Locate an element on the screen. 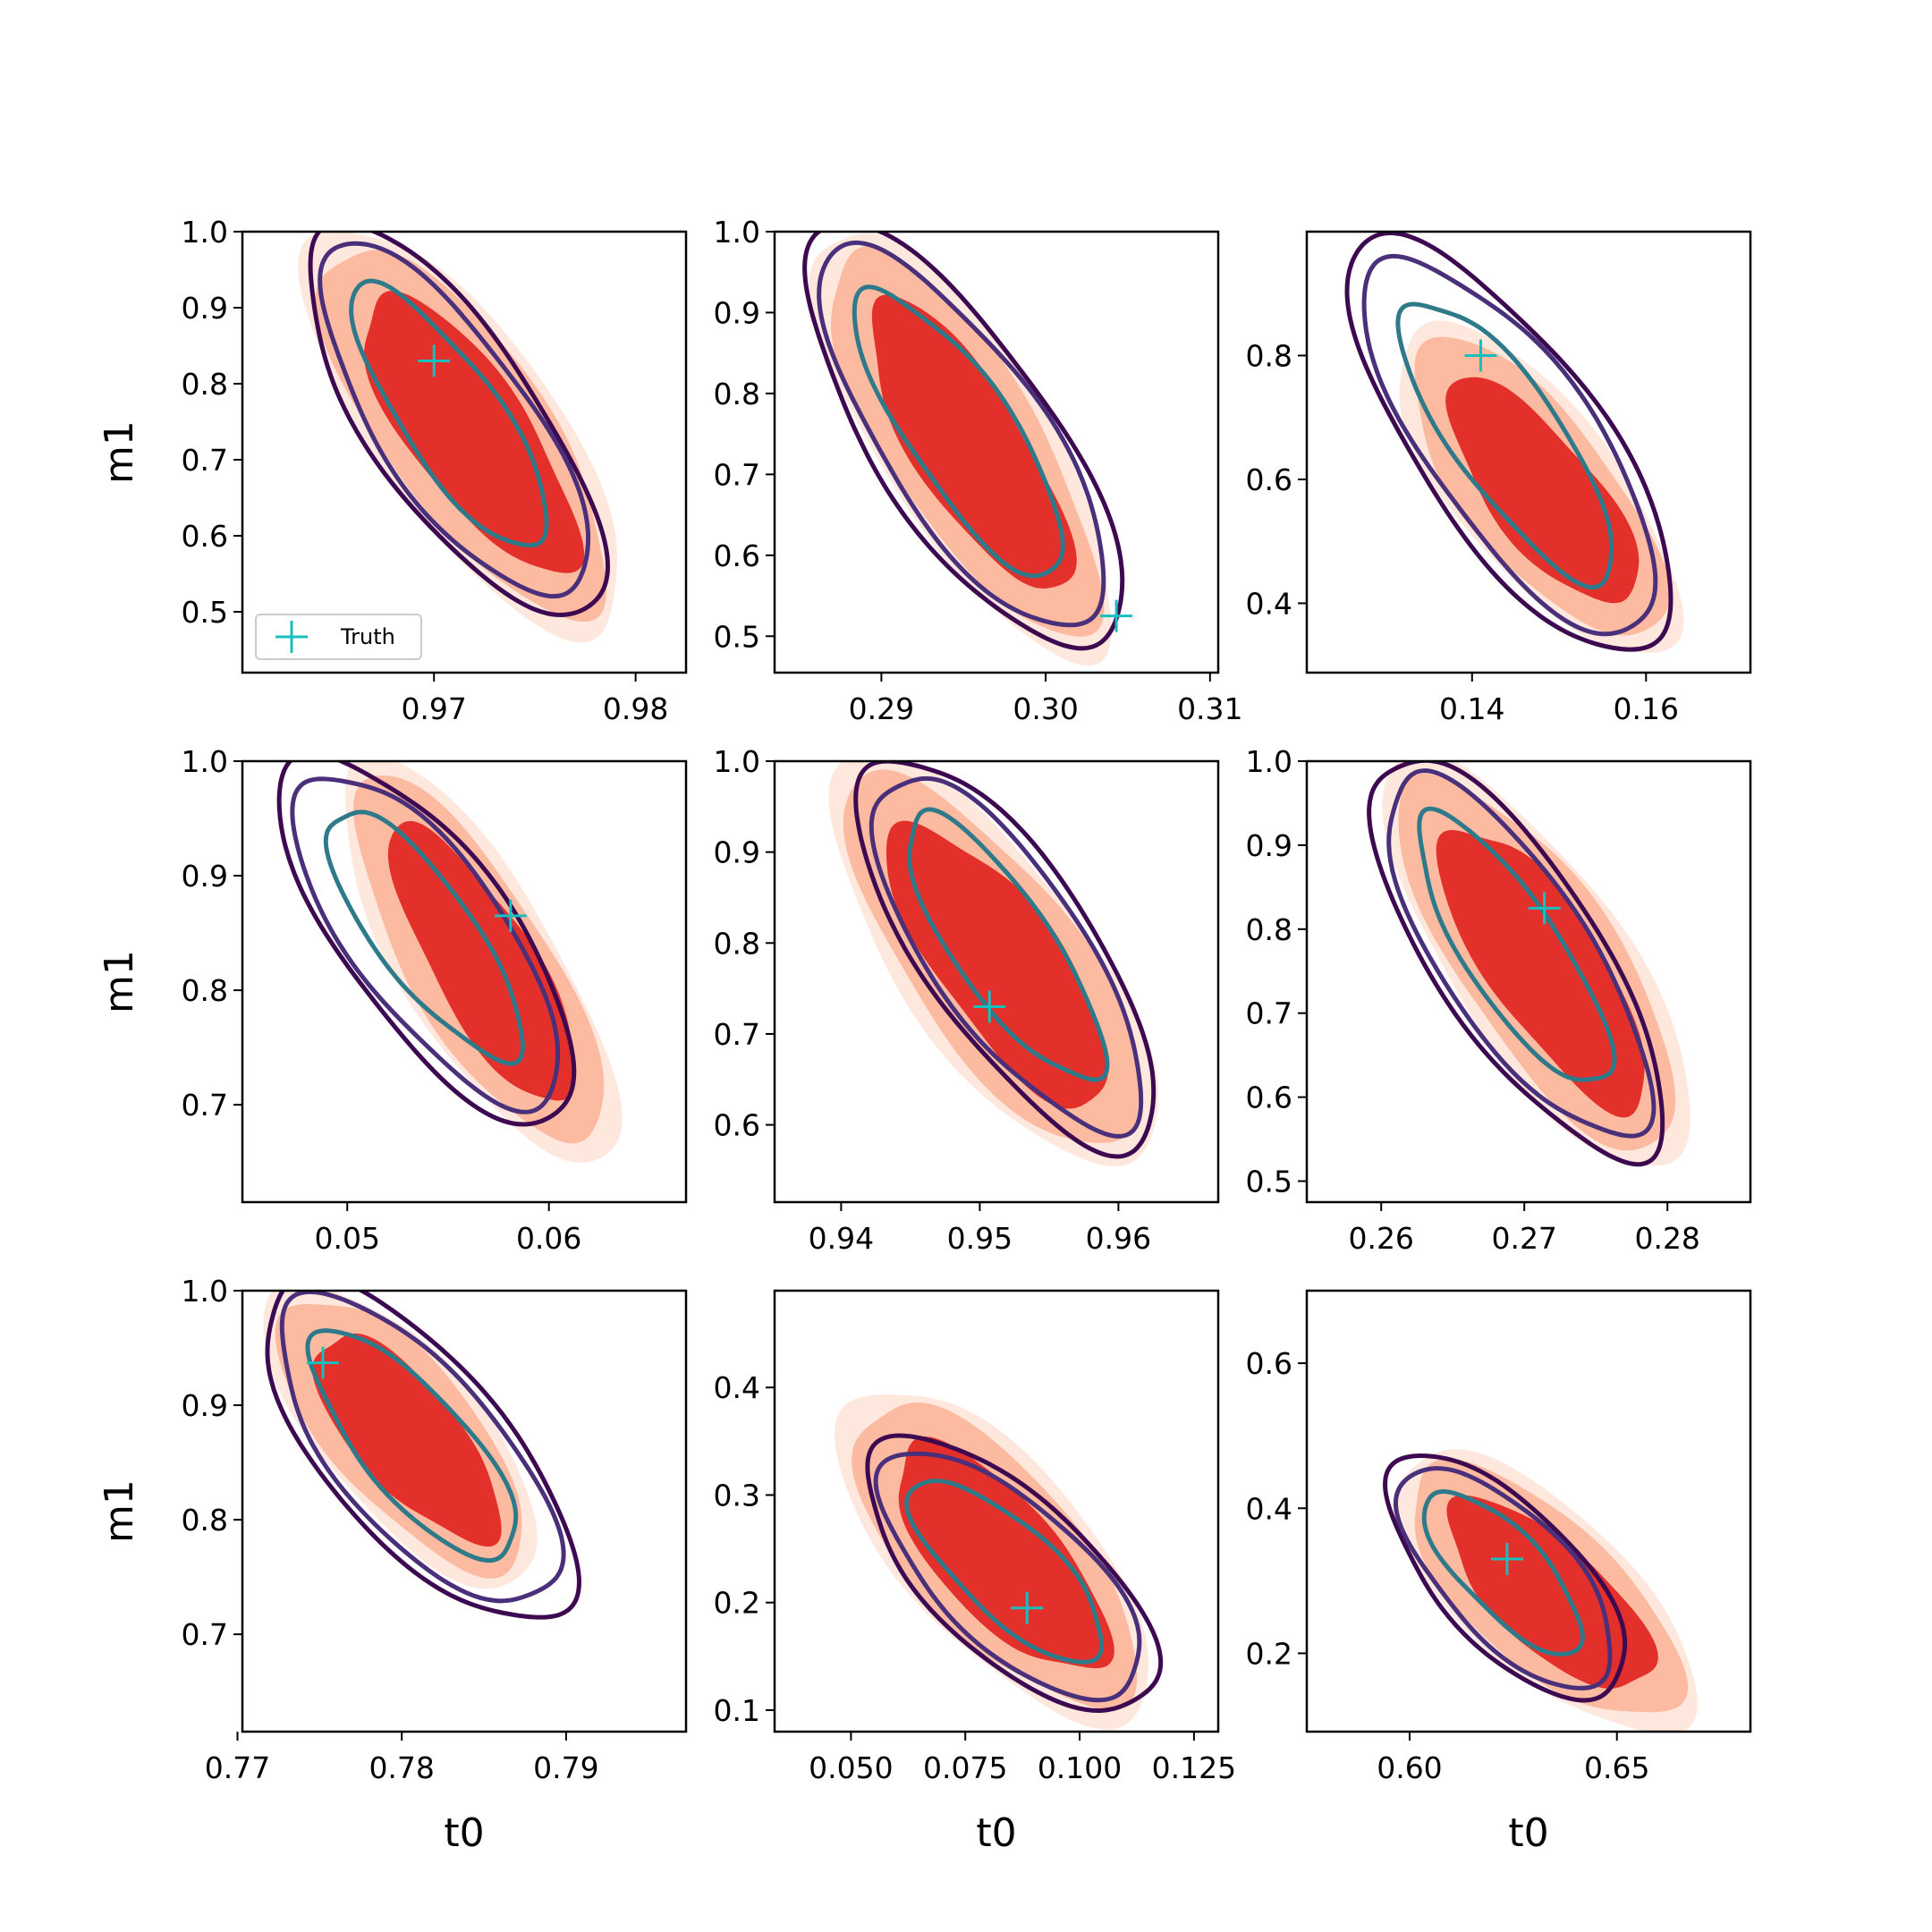  panel-r1c2: 0.29 0.30 0.31 0.5 0.6 0.7 0.8 0.9 1.0 is located at coordinates (978, 470).